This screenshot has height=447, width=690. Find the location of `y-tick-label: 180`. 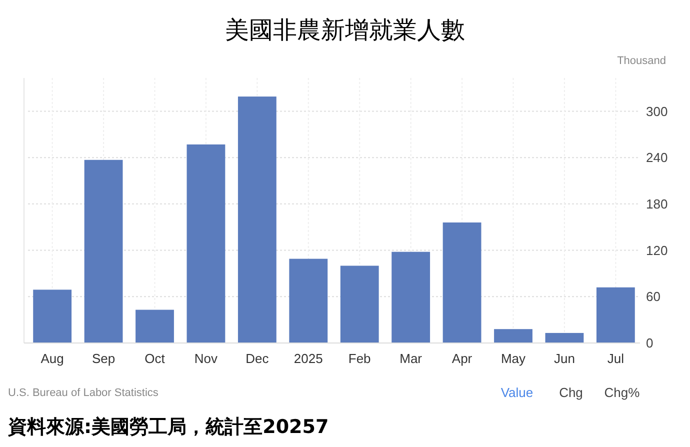

y-tick-label: 180 is located at coordinates (657, 204).